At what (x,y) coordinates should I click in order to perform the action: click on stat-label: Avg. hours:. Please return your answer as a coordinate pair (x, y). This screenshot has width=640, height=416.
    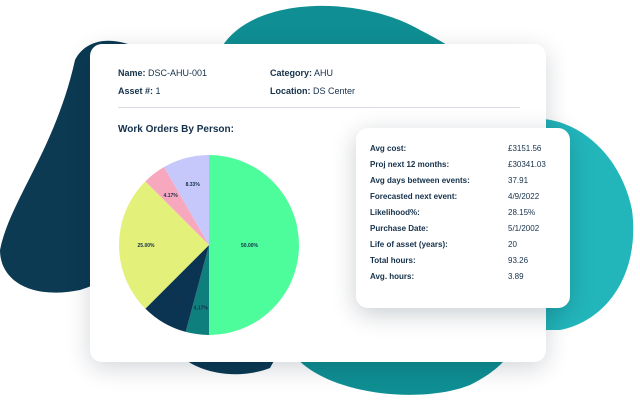
    Looking at the image, I should click on (392, 276).